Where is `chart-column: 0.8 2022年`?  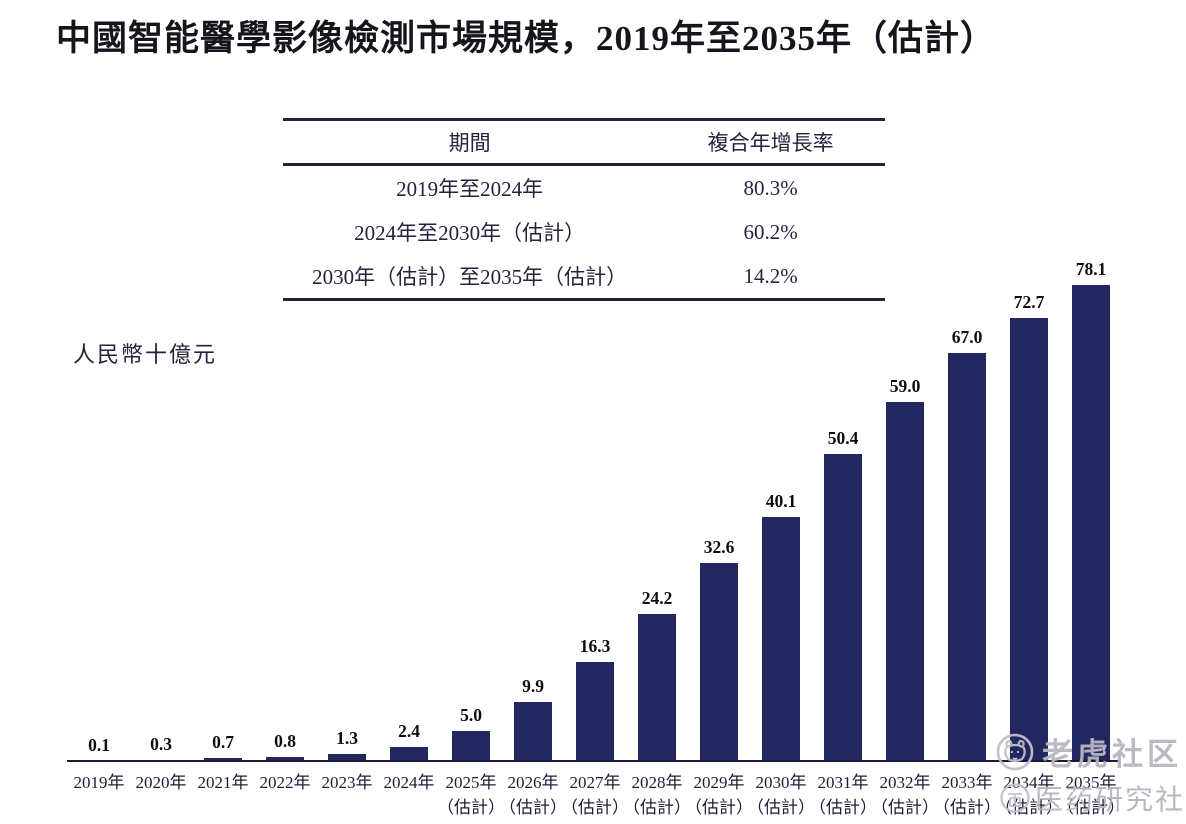 chart-column: 0.8 2022年 is located at coordinates (285, 554).